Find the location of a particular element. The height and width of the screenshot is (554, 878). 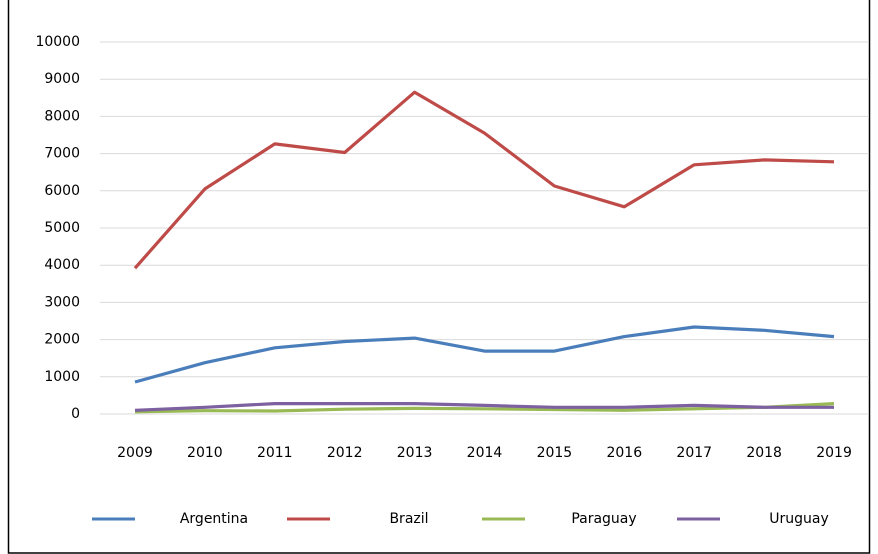

legend-label: Brazil is located at coordinates (408, 519).